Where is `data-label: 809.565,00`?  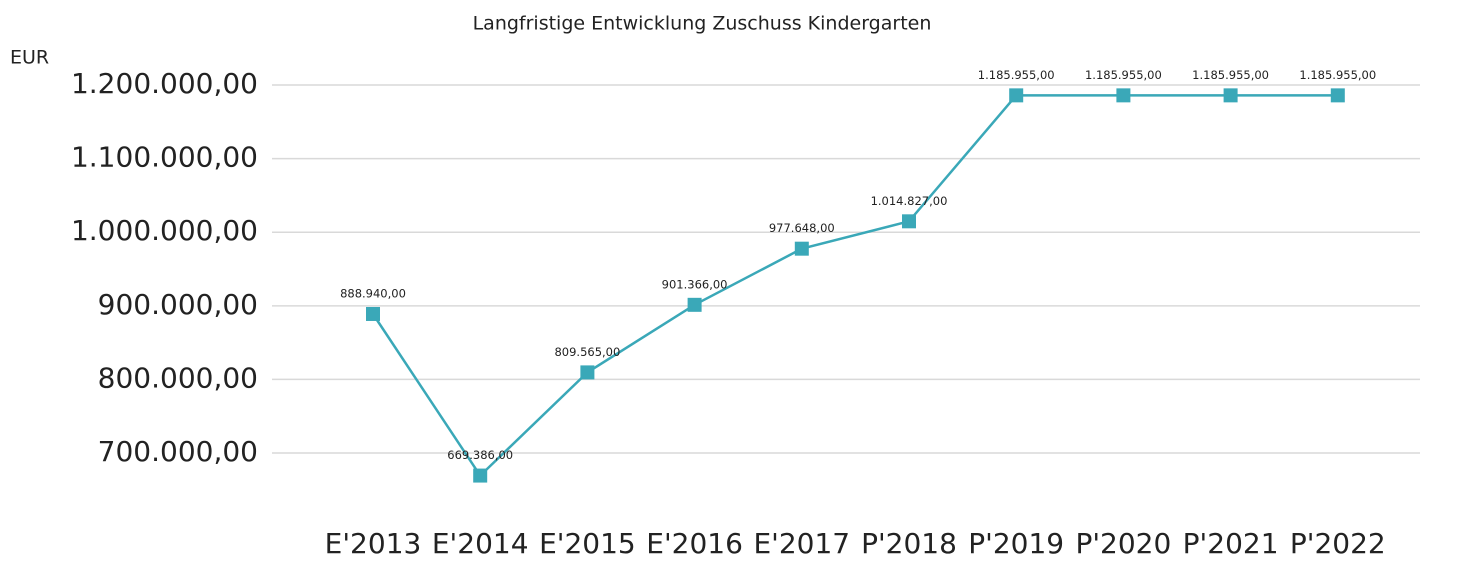
data-label: 809.565,00 is located at coordinates (587, 352).